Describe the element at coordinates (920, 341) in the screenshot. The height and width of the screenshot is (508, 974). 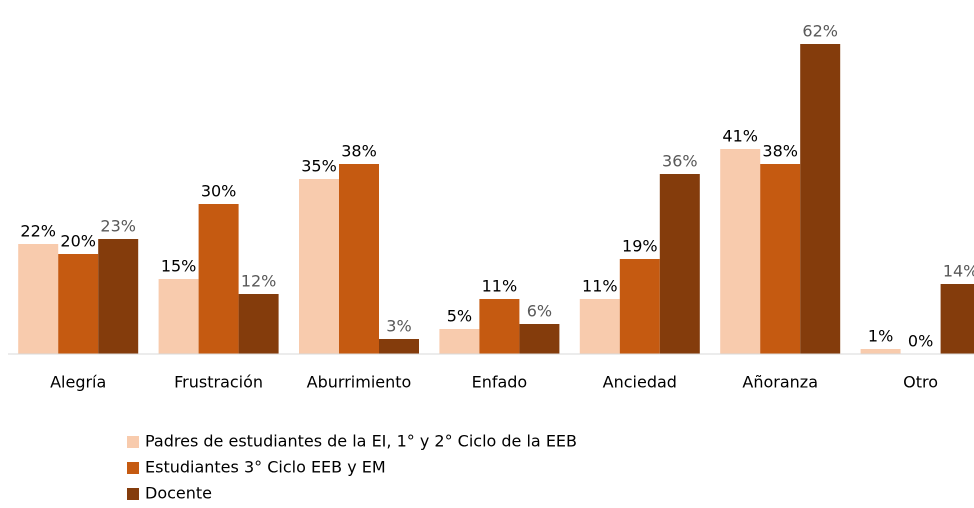
I see `data-label: 0%` at that location.